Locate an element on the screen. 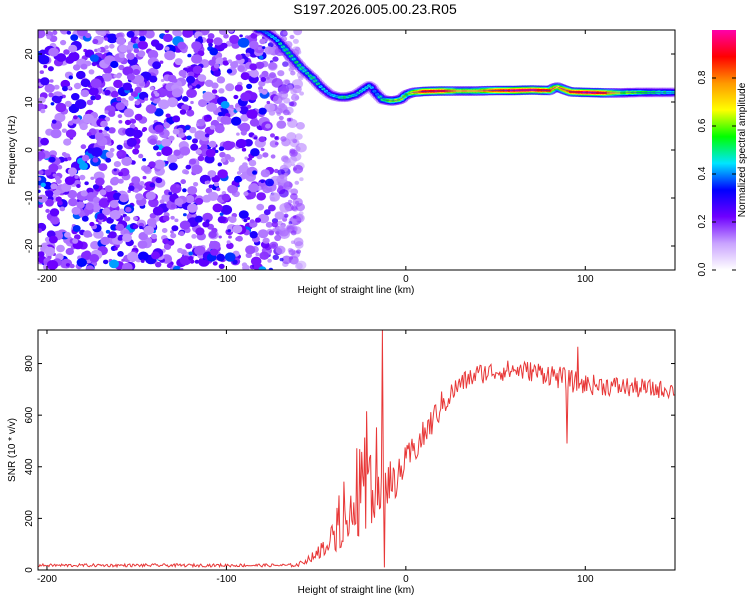 The image size is (750, 600). x-tick-label: 0 is located at coordinates (406, 579).